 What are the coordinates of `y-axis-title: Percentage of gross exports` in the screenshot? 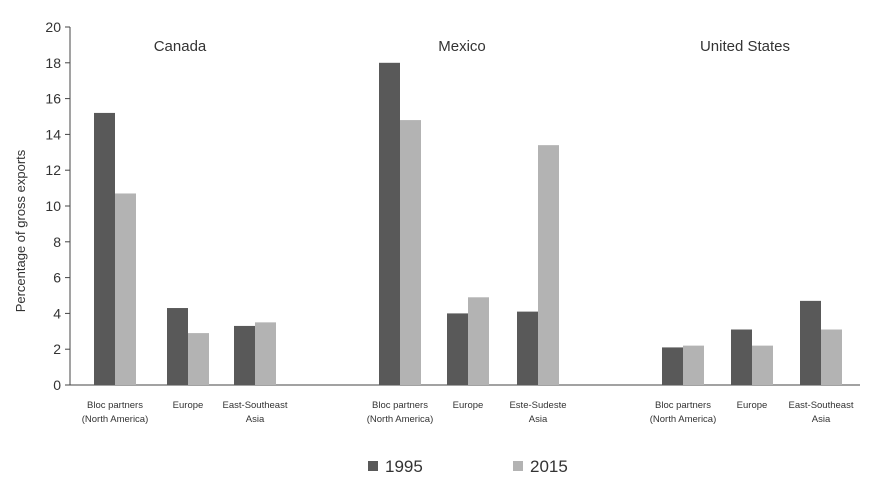 It's located at (20, 230).